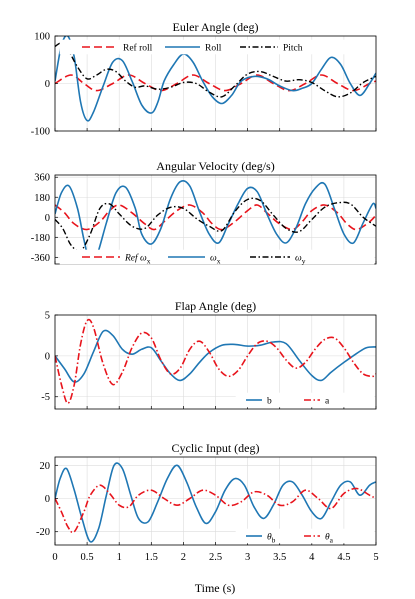 Image resolution: width=415 pixels, height=599 pixels. What do you see at coordinates (45, 466) in the screenshot?
I see `y-tick-label: 20` at bounding box center [45, 466].